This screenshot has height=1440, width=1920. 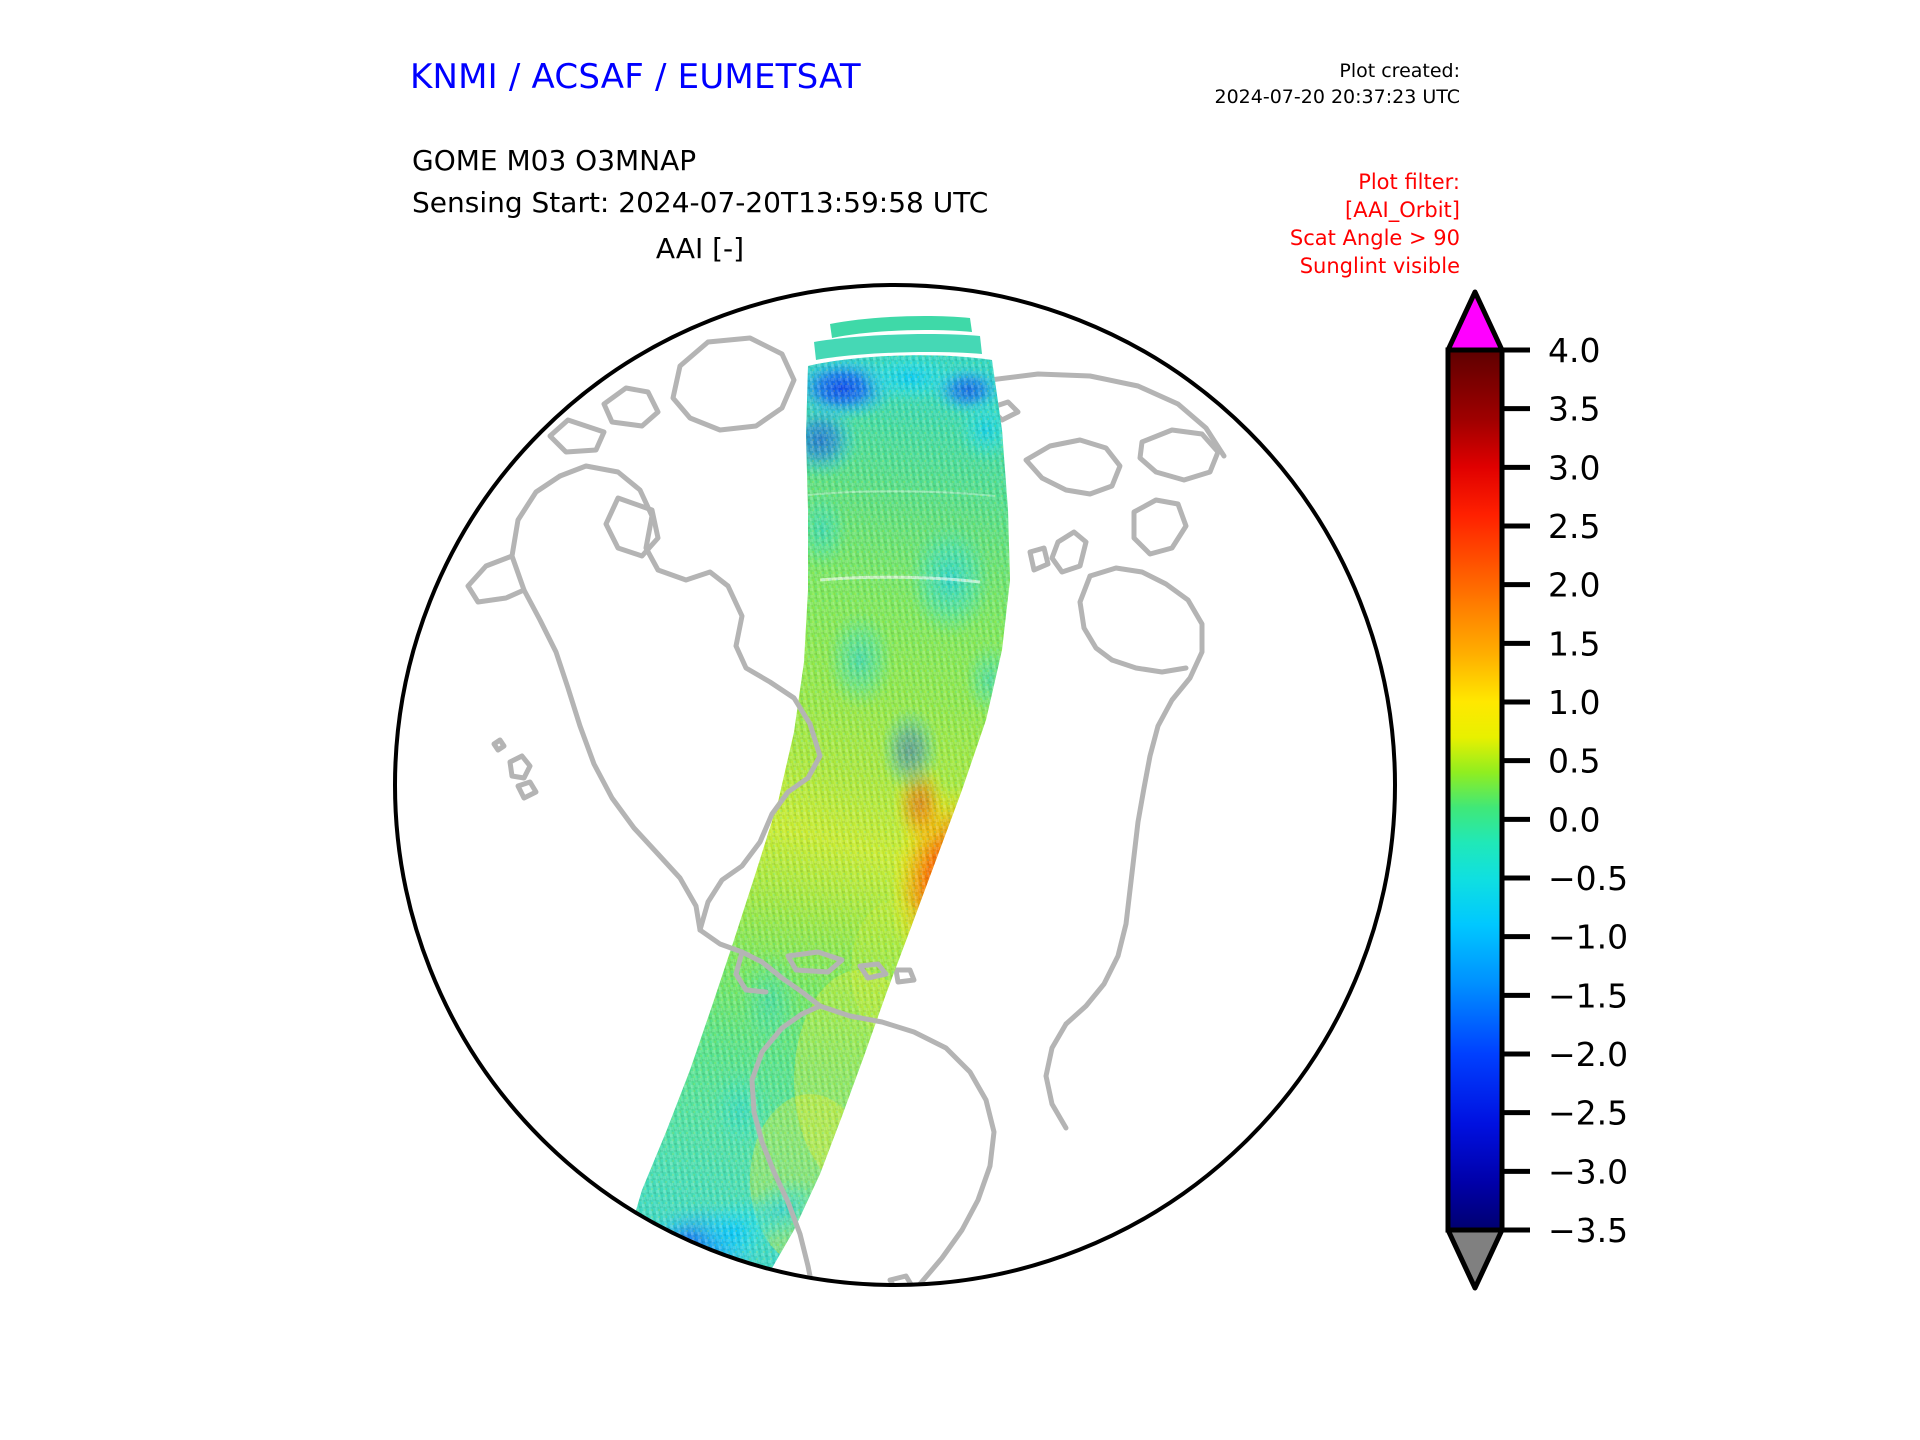 I want to click on colorbar-tick-label: 1.5, so click(x=1574, y=643).